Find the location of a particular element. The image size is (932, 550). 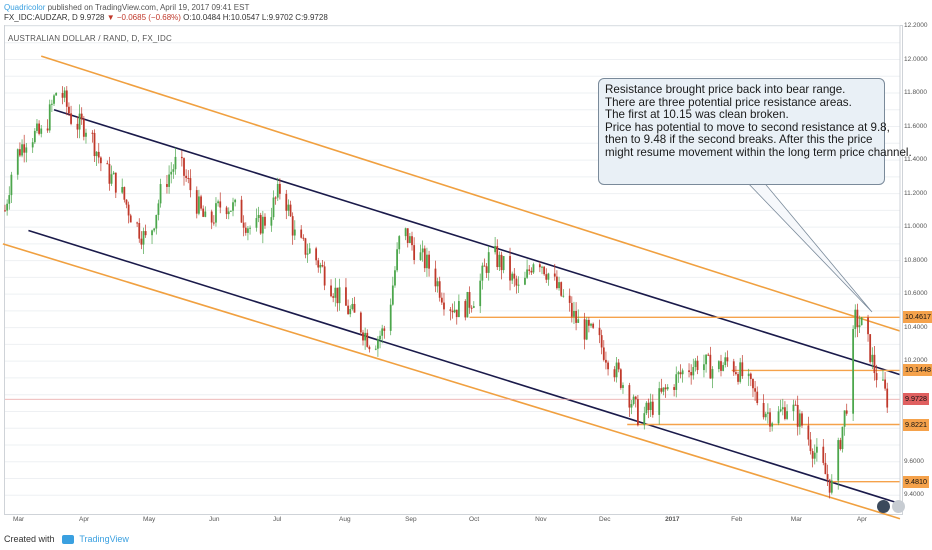

y-tick-label: 11.2000 is located at coordinates (916, 193).